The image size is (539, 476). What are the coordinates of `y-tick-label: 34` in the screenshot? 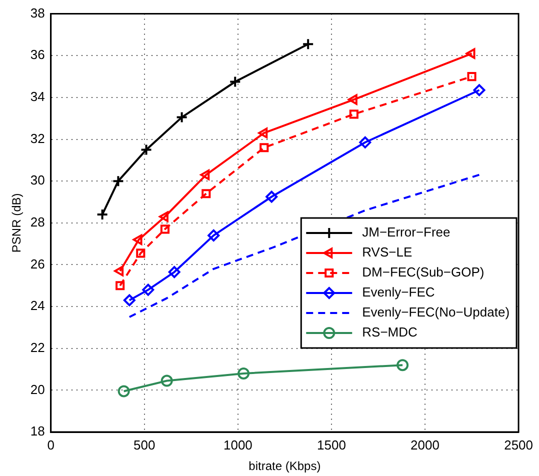 It's located at (37, 96).